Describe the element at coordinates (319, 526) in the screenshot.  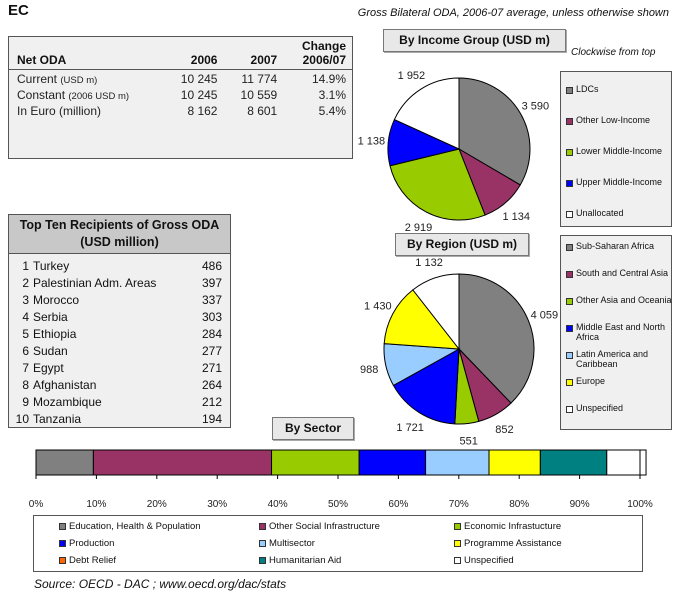
I see `legend-item: Other Social Infrastructure` at that location.